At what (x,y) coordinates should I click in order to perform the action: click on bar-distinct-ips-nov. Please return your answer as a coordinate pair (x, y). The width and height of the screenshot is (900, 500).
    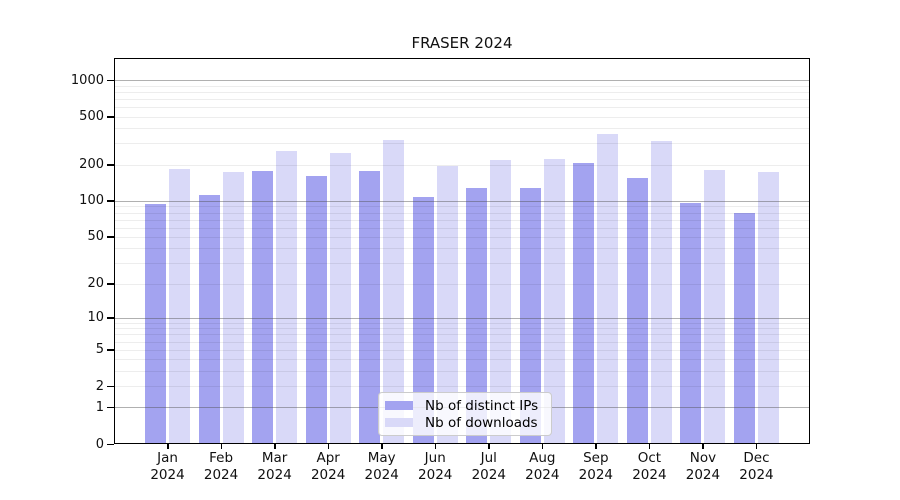
    Looking at the image, I should click on (691, 323).